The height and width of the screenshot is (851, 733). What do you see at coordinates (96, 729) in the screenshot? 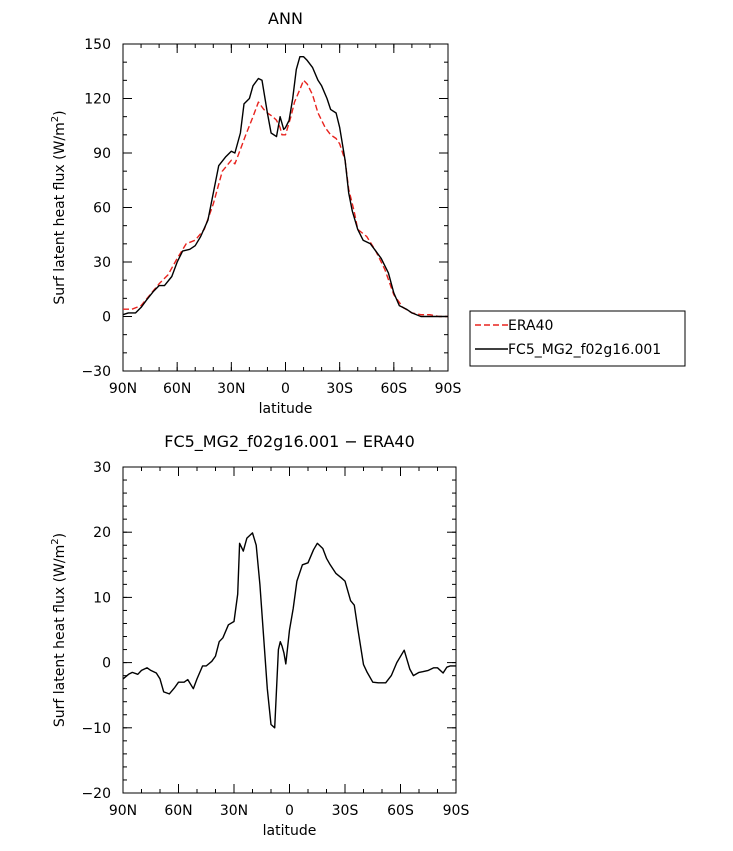
I see `y-tick-label: −10` at bounding box center [96, 729].